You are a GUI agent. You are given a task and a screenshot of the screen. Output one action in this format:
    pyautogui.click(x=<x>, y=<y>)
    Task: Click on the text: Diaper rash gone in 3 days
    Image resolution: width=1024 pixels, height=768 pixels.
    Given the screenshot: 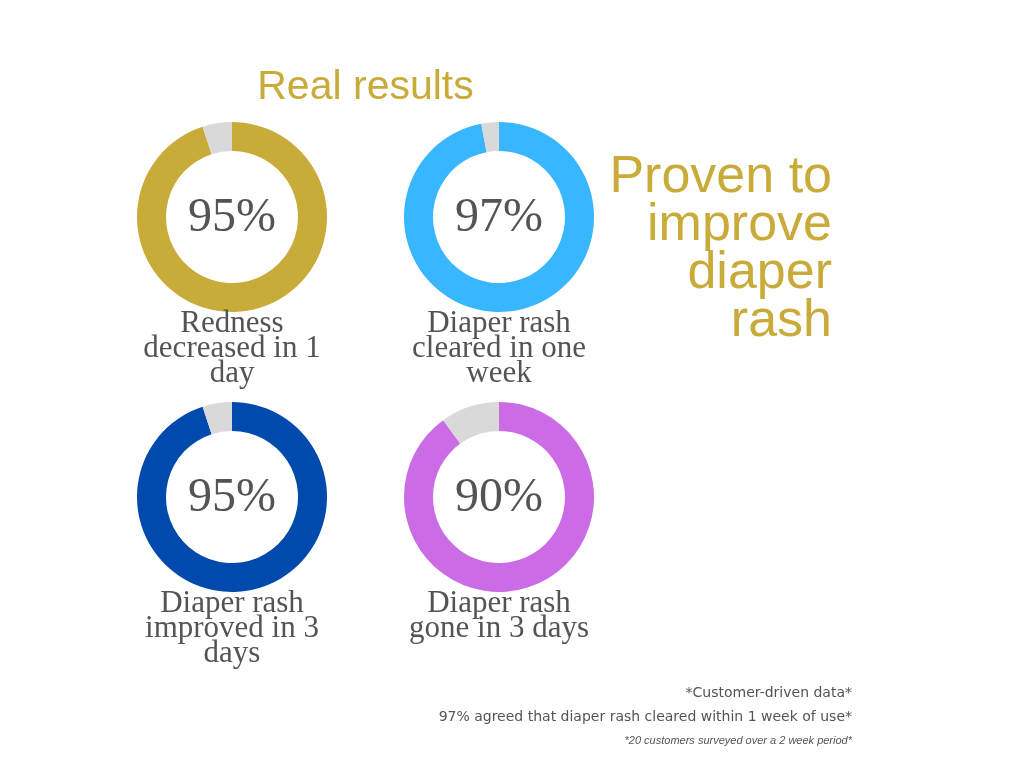 What is the action you would take?
    pyautogui.click(x=499, y=614)
    